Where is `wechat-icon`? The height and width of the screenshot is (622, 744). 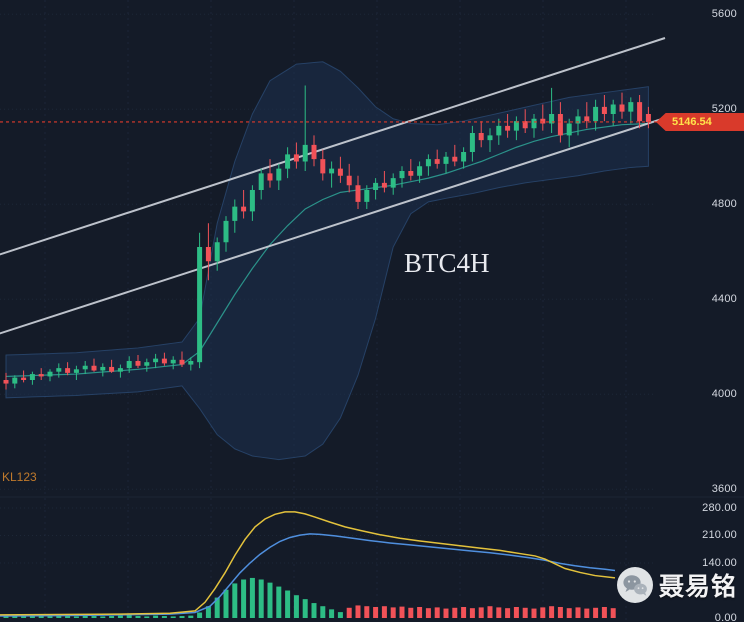 wechat-icon is located at coordinates (635, 585).